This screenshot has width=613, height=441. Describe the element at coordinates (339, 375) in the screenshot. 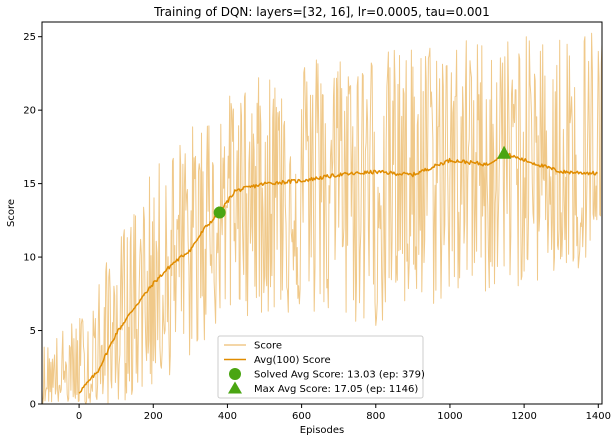

I see `legend-label: Solved Avg Score: 13.03 (ep: 379)` at that location.